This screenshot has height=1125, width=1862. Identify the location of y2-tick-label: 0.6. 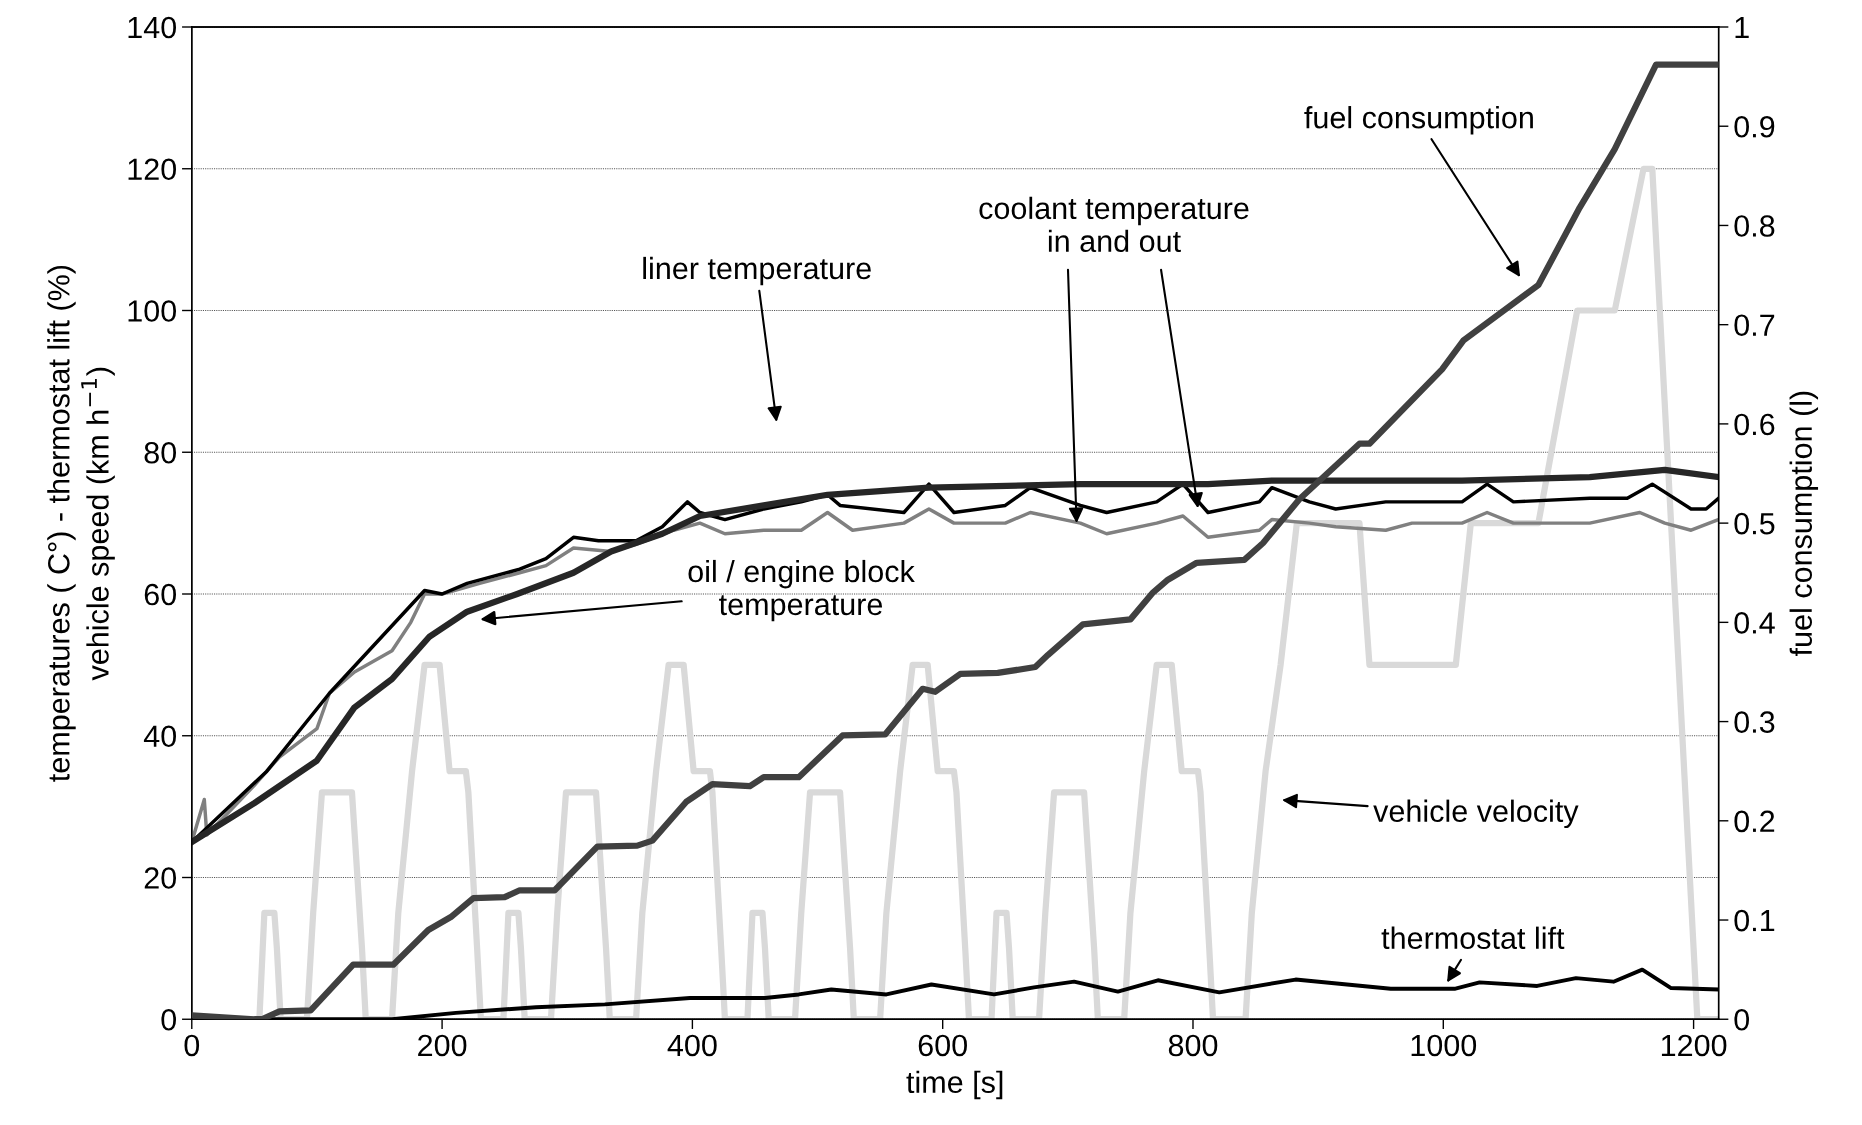
(1754, 424).